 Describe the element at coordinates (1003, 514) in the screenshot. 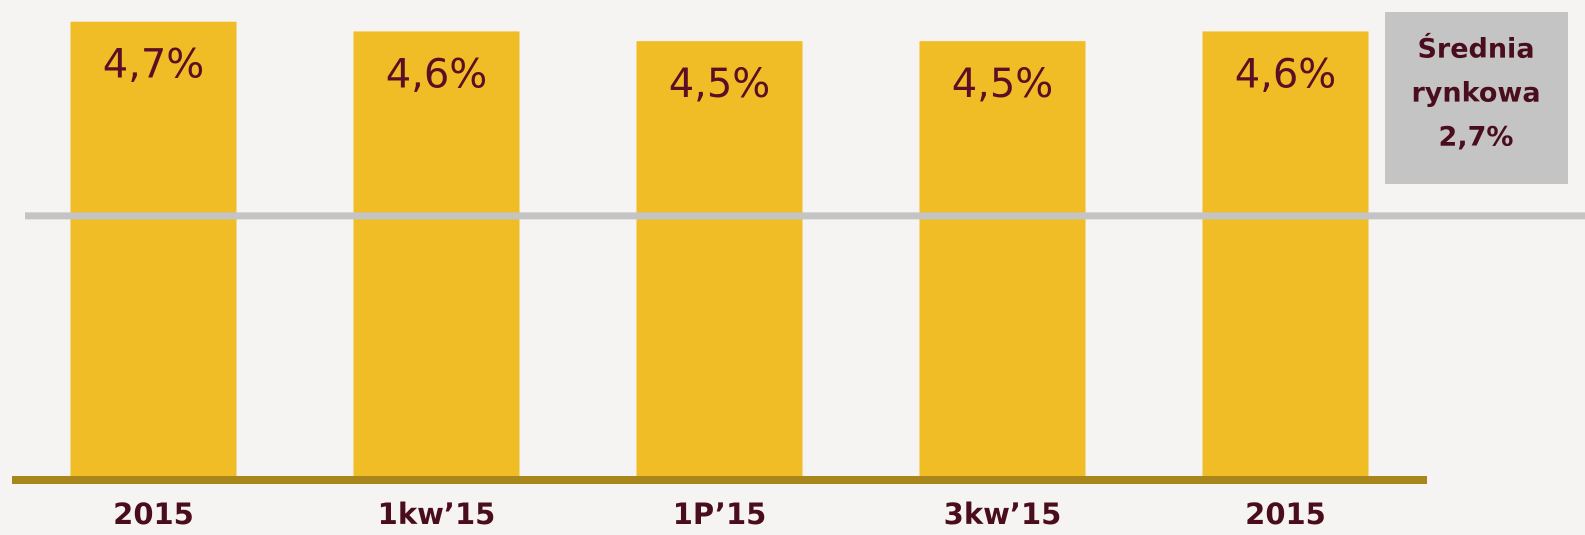

I see `x-tick-label: 3kw’15` at that location.